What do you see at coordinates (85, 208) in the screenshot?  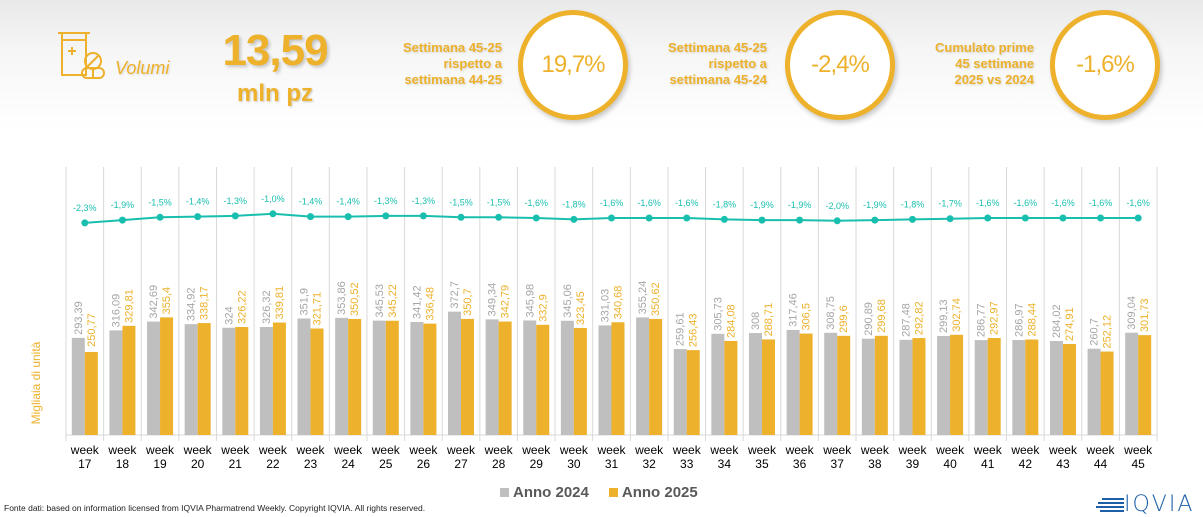 I see `pct-change-label: -2,3%` at bounding box center [85, 208].